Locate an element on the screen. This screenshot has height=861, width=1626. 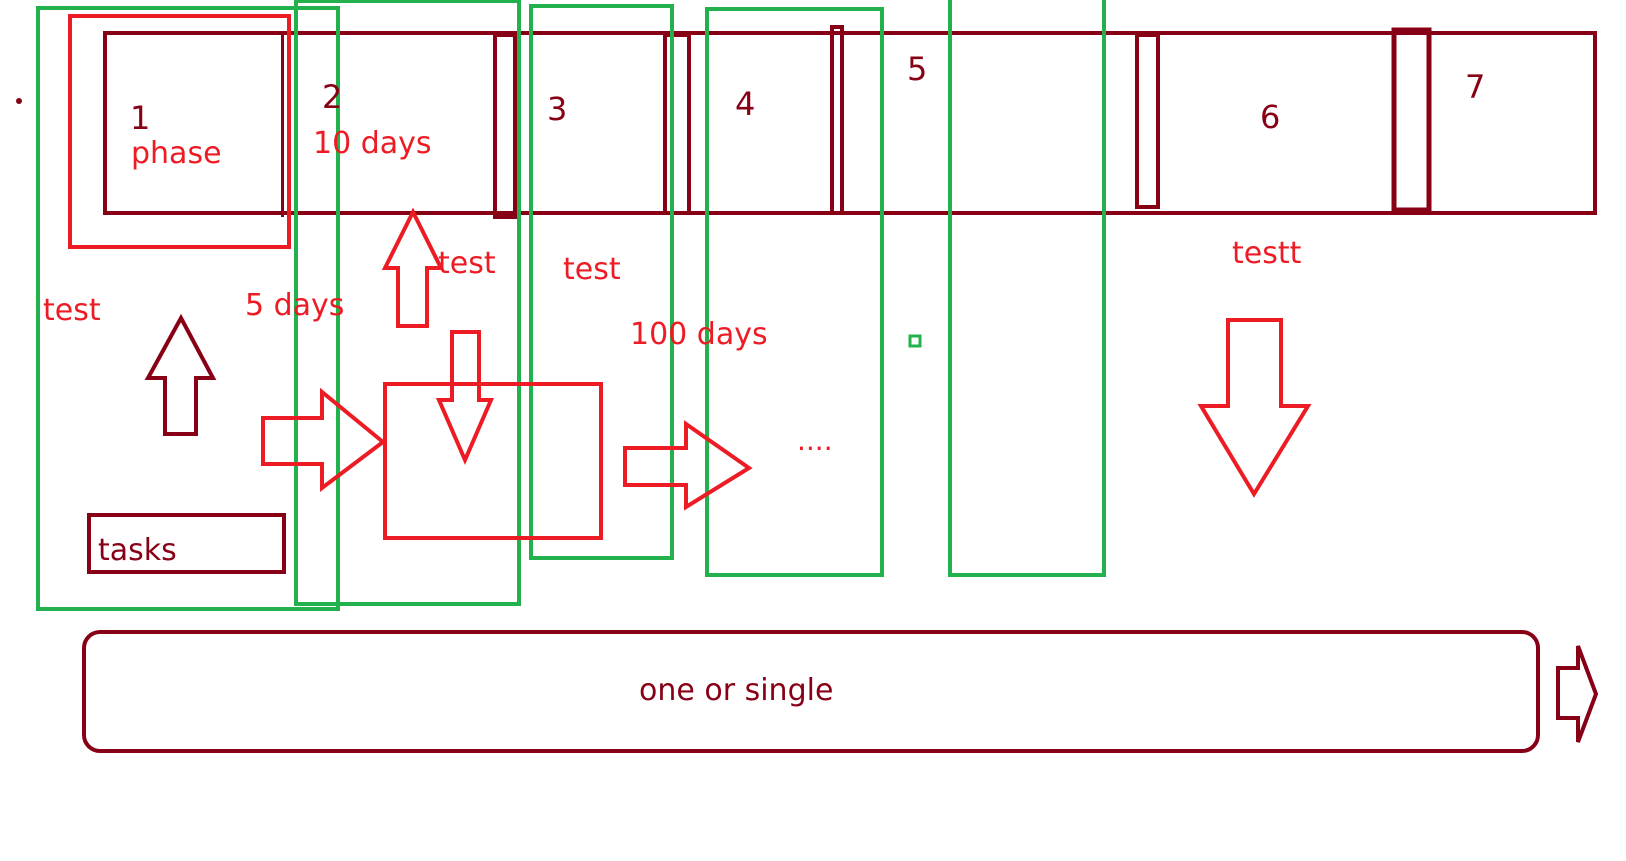
duration-5-days: 5 days is located at coordinates (294, 305).